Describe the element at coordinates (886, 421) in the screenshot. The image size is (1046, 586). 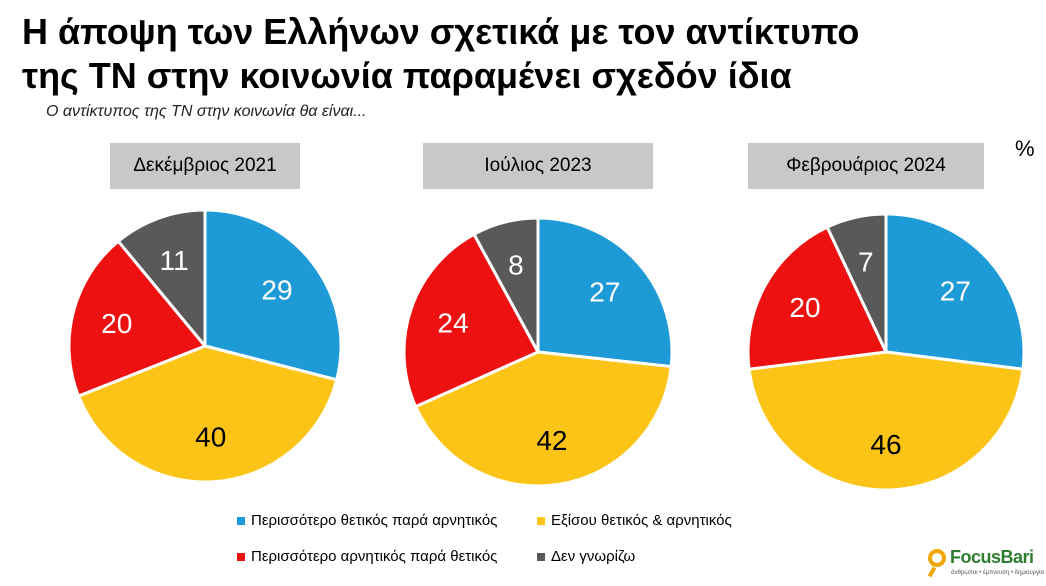
I see `slice-feb-2024-equal` at that location.